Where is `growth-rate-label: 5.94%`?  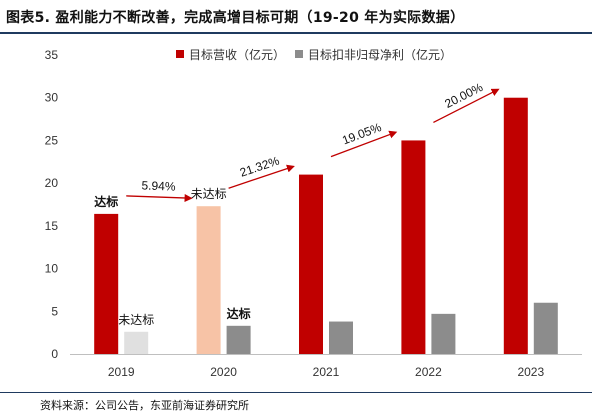 growth-rate-label: 5.94% is located at coordinates (158, 185).